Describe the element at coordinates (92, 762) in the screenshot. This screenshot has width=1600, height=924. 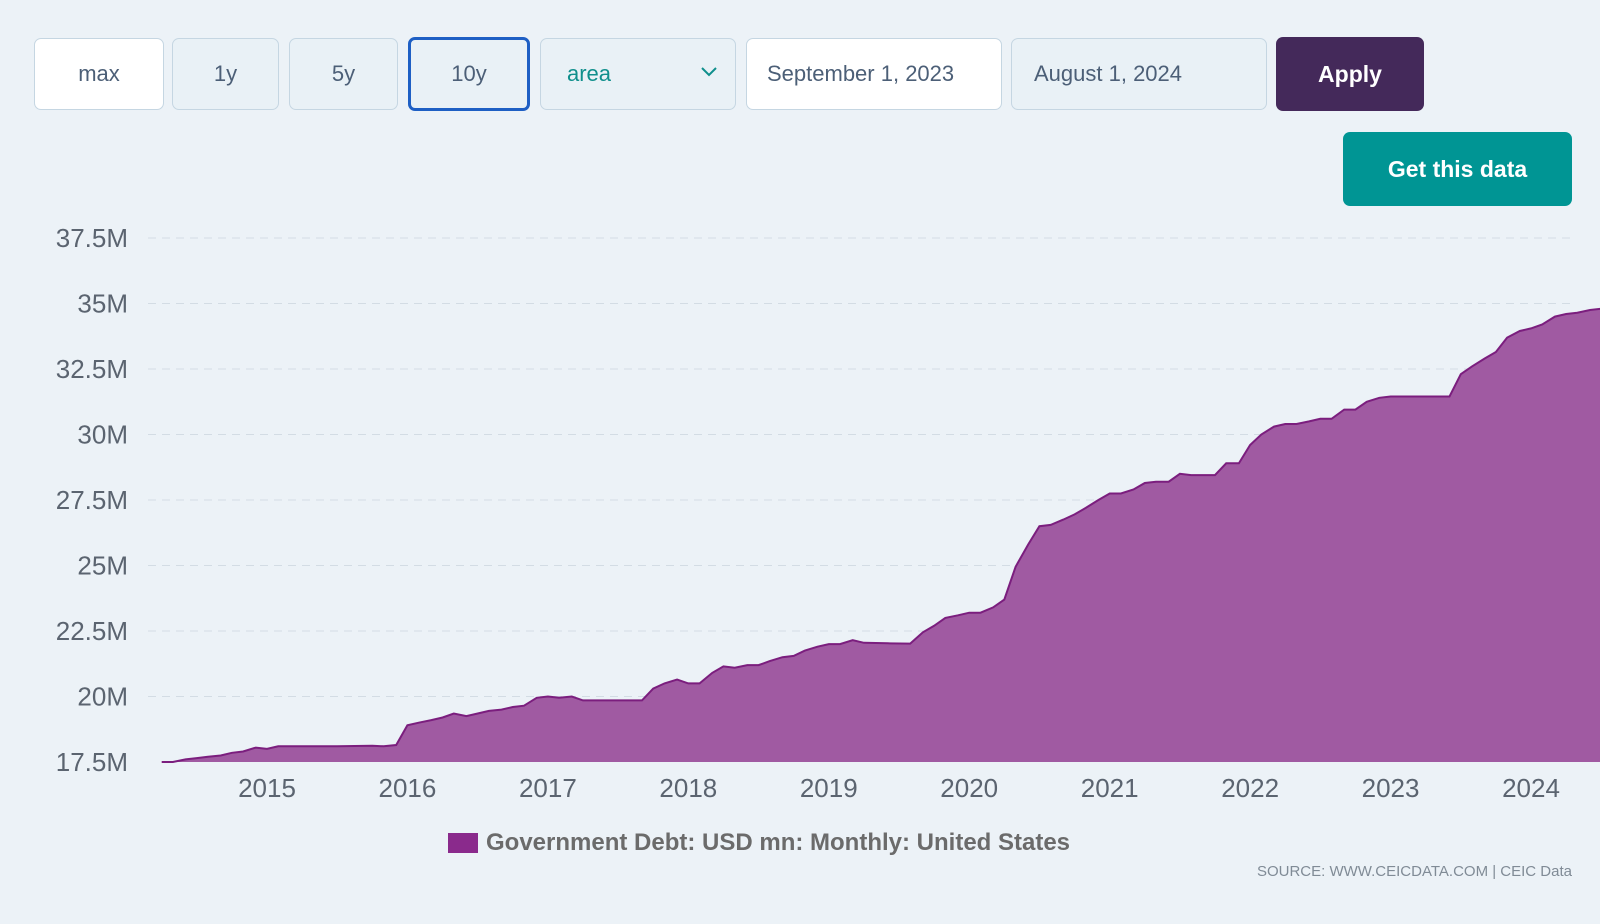
I see `y-tick-label: 17.5M` at that location.